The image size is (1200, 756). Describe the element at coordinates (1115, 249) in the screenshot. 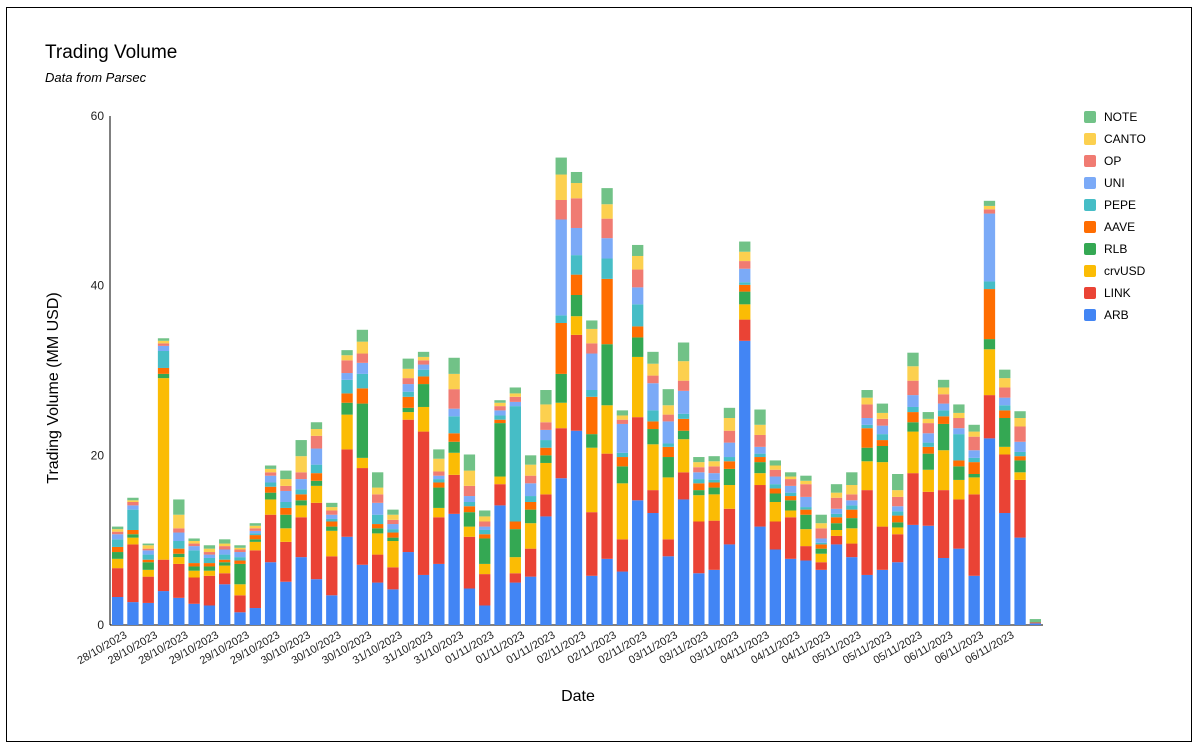

I see `legend-item-rlb: RLB` at that location.